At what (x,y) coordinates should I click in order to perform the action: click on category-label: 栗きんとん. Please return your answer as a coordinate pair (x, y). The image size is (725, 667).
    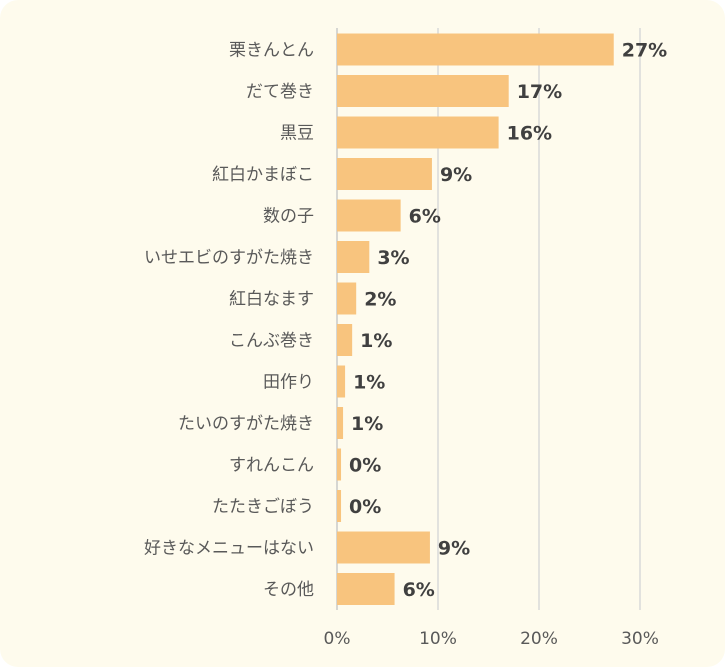
    Looking at the image, I should click on (271, 51).